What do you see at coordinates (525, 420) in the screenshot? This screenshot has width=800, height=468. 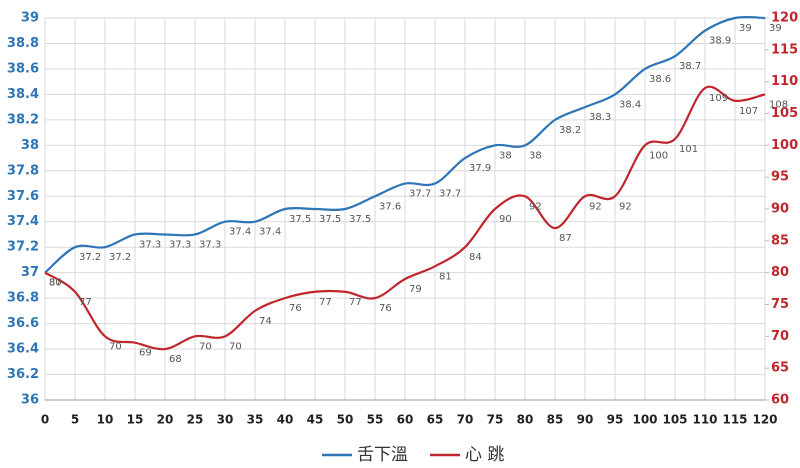 I see `x-tick-label: 80` at bounding box center [525, 420].